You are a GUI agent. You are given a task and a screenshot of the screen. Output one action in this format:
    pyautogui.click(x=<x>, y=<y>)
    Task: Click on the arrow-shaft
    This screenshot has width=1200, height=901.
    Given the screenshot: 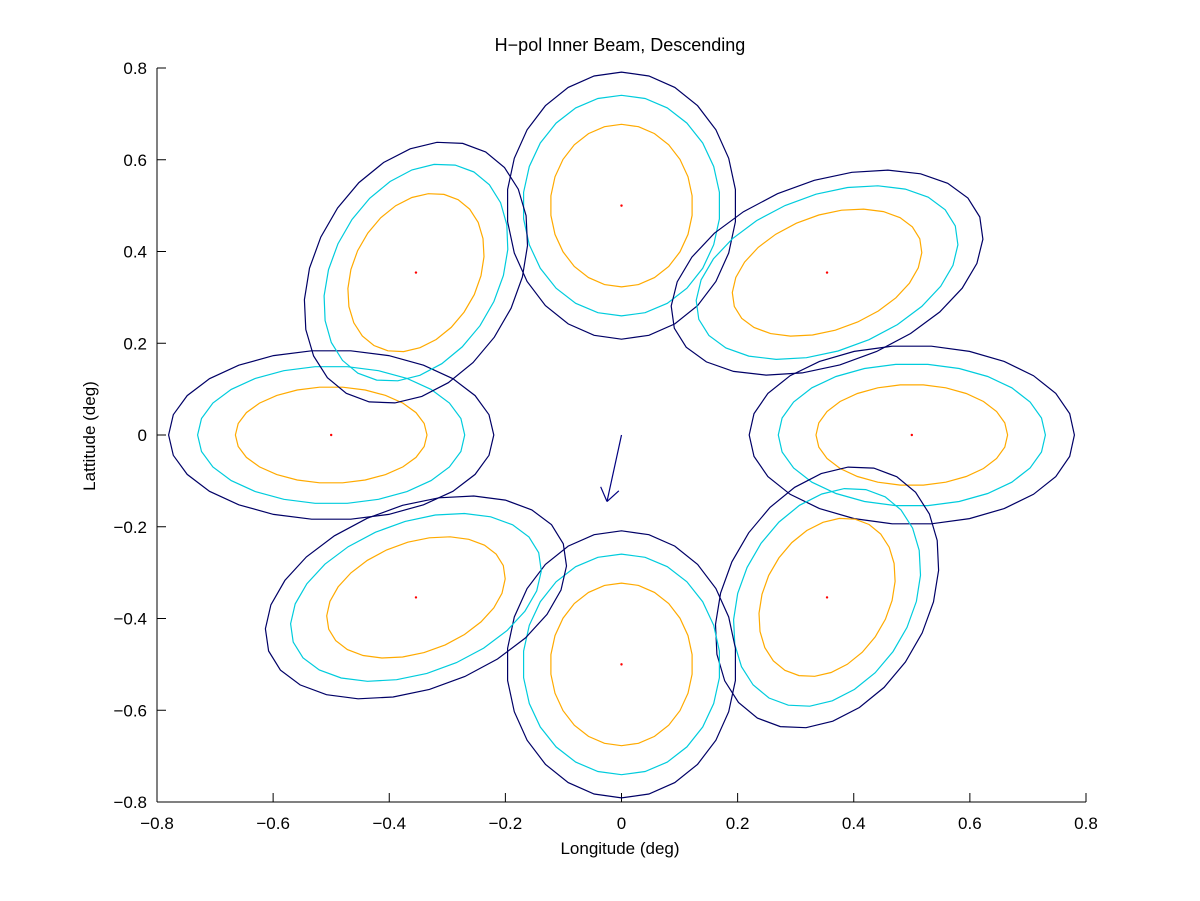 What is the action you would take?
    pyautogui.click(x=614, y=468)
    